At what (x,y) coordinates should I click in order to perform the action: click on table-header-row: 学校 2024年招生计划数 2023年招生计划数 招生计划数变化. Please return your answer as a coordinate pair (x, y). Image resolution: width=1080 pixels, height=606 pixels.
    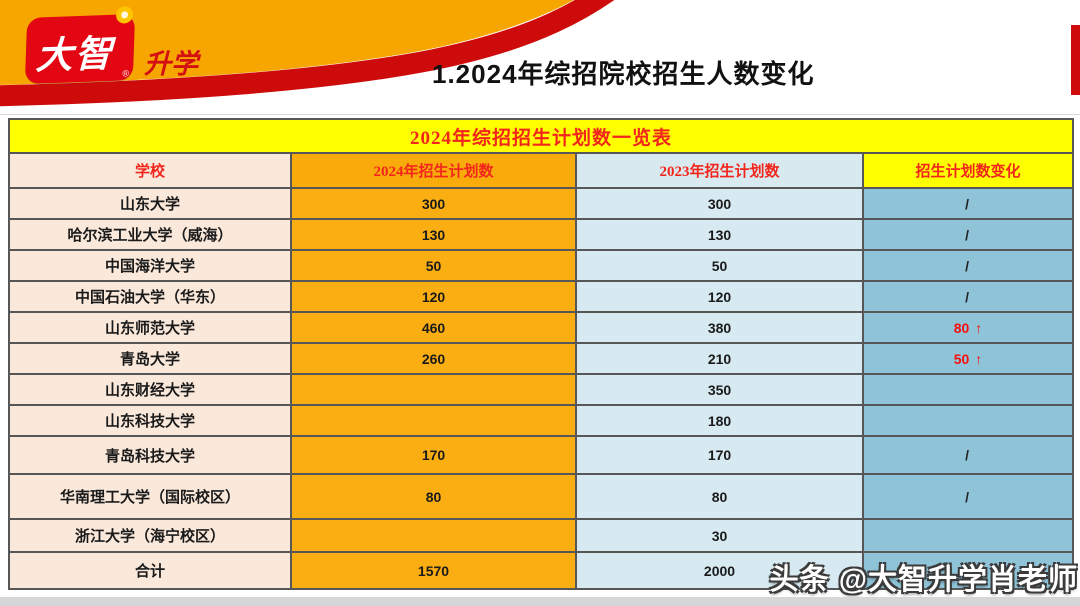
    Looking at the image, I should click on (541, 170).